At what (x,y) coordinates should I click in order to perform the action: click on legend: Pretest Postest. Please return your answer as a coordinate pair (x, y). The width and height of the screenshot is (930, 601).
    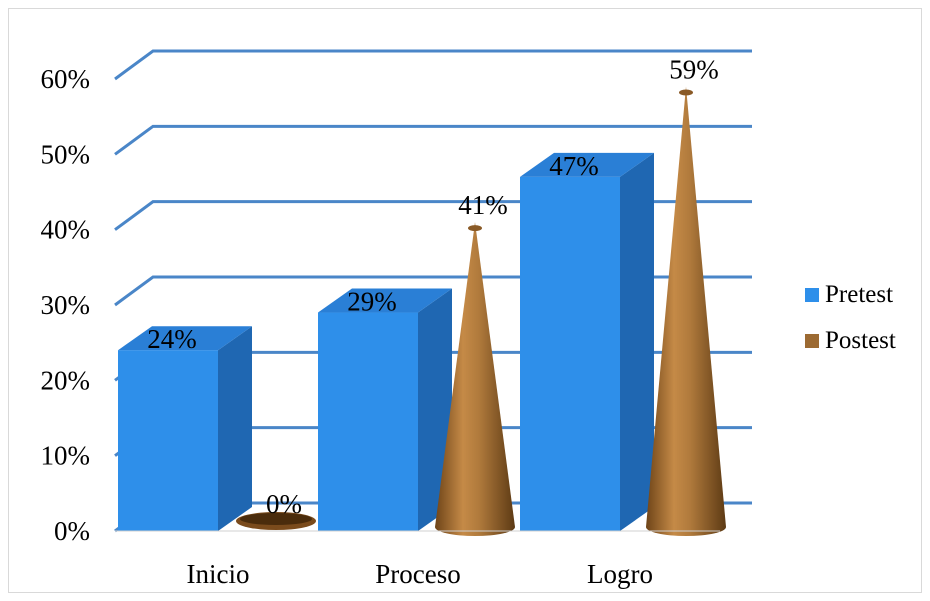
    Looking at the image, I should click on (850, 318).